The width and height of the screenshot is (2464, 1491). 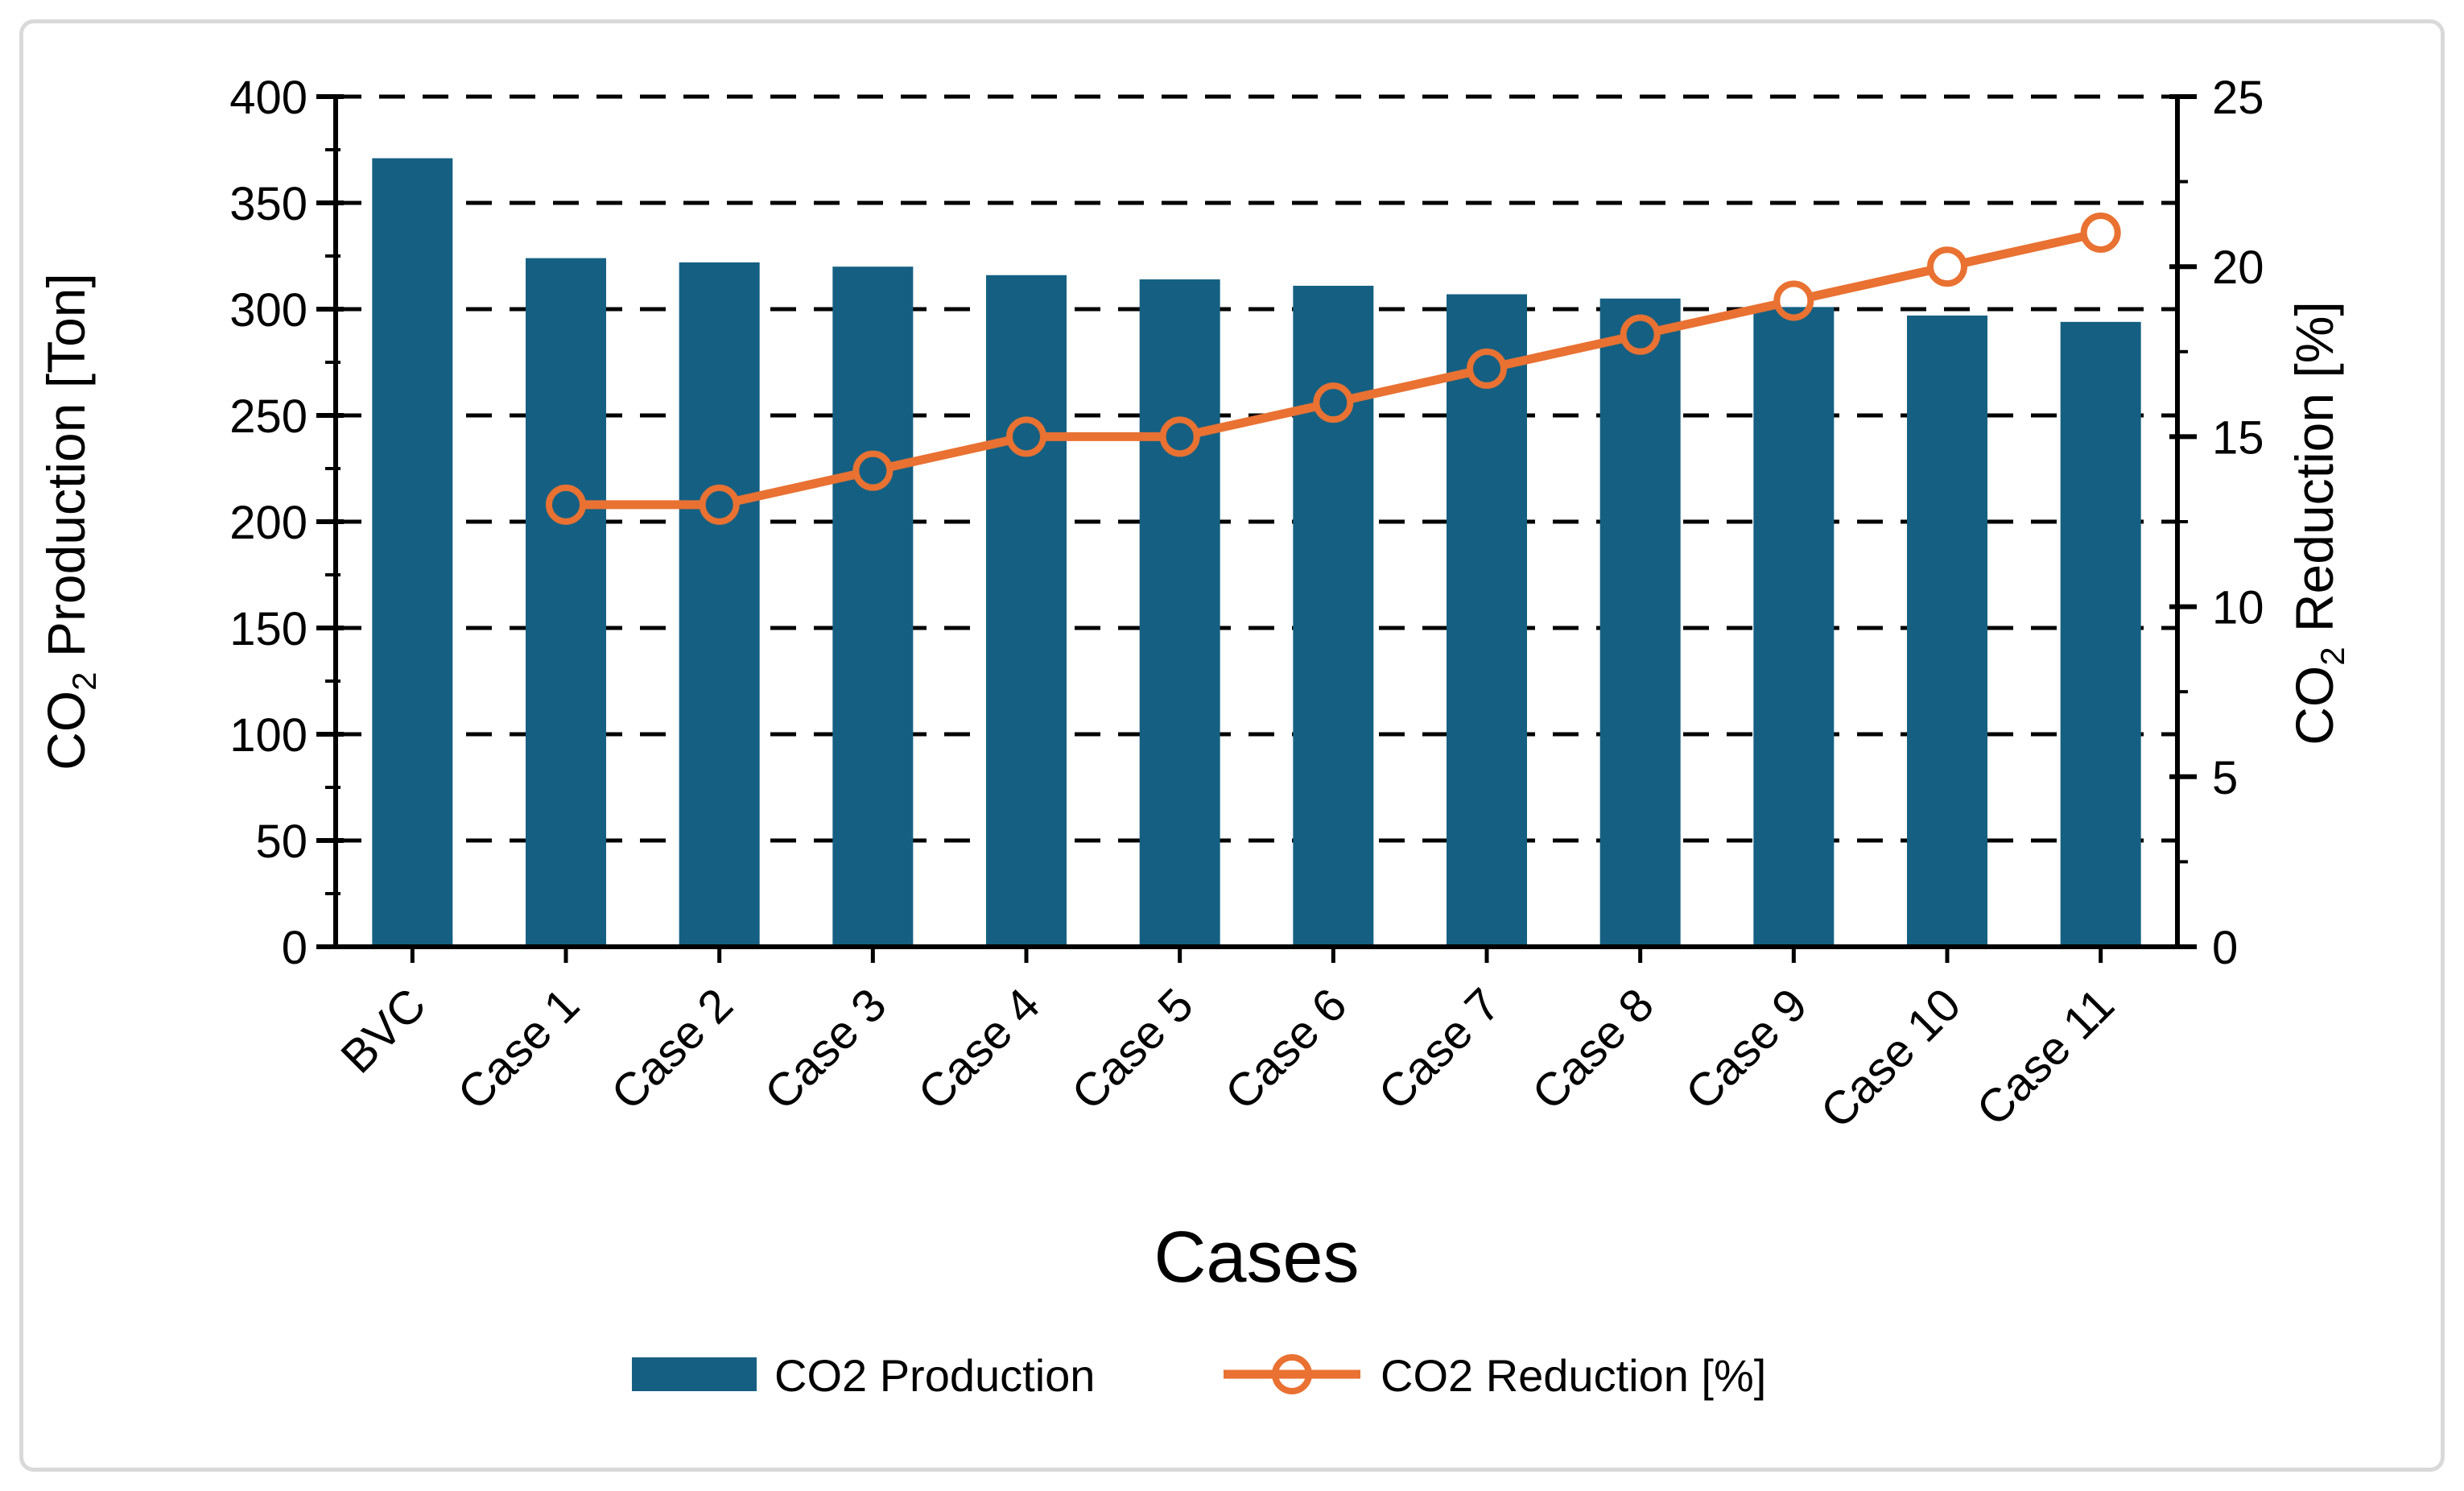 I want to click on left-axis-tick-label: 350, so click(x=268, y=204).